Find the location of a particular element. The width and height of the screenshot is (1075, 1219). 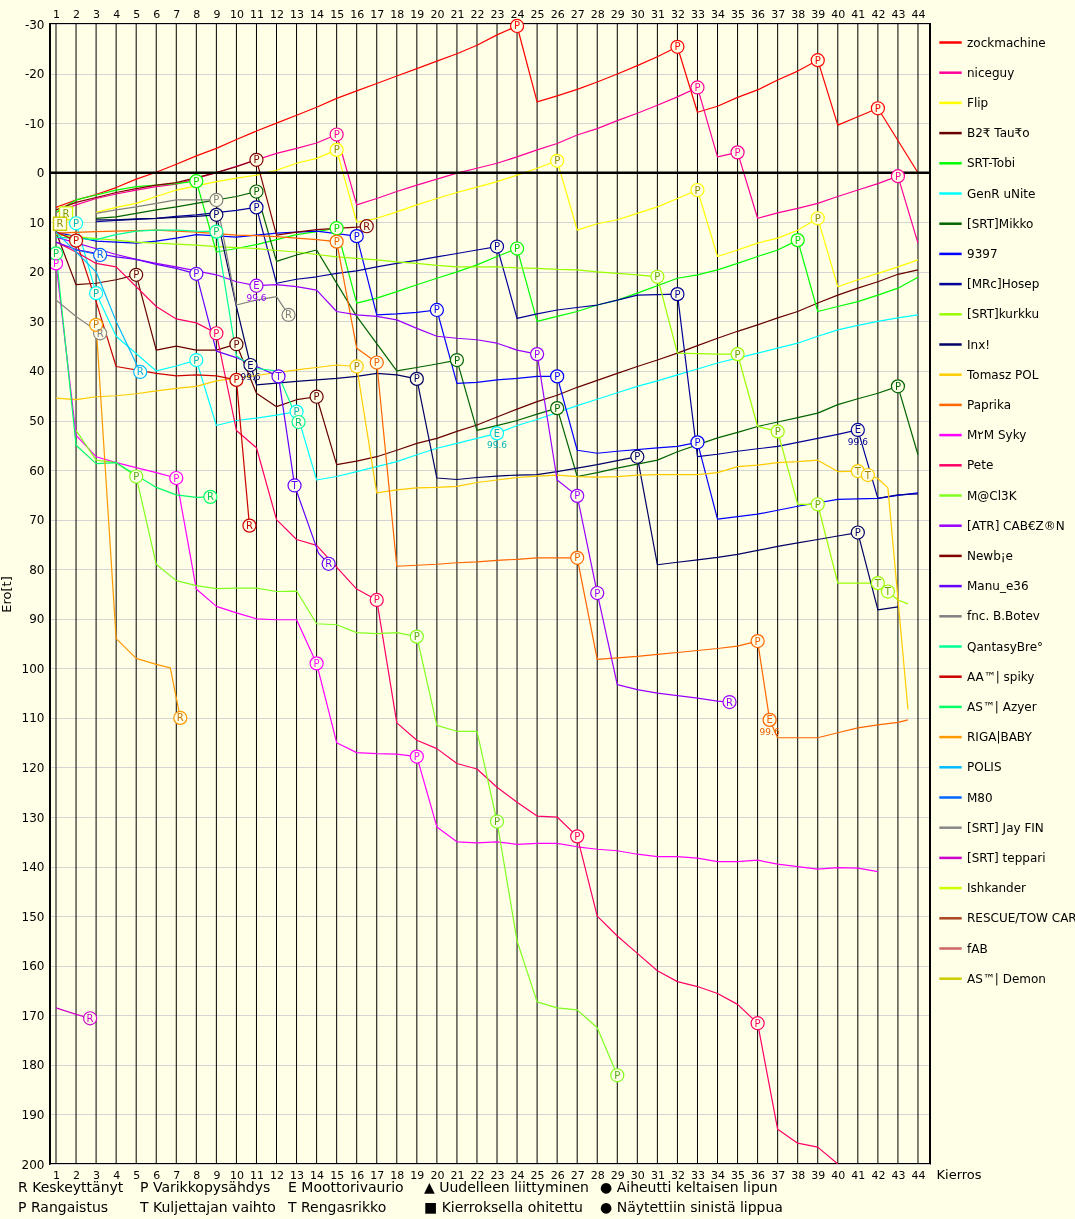

x-tick-label: 32 is located at coordinates (677, 1175).